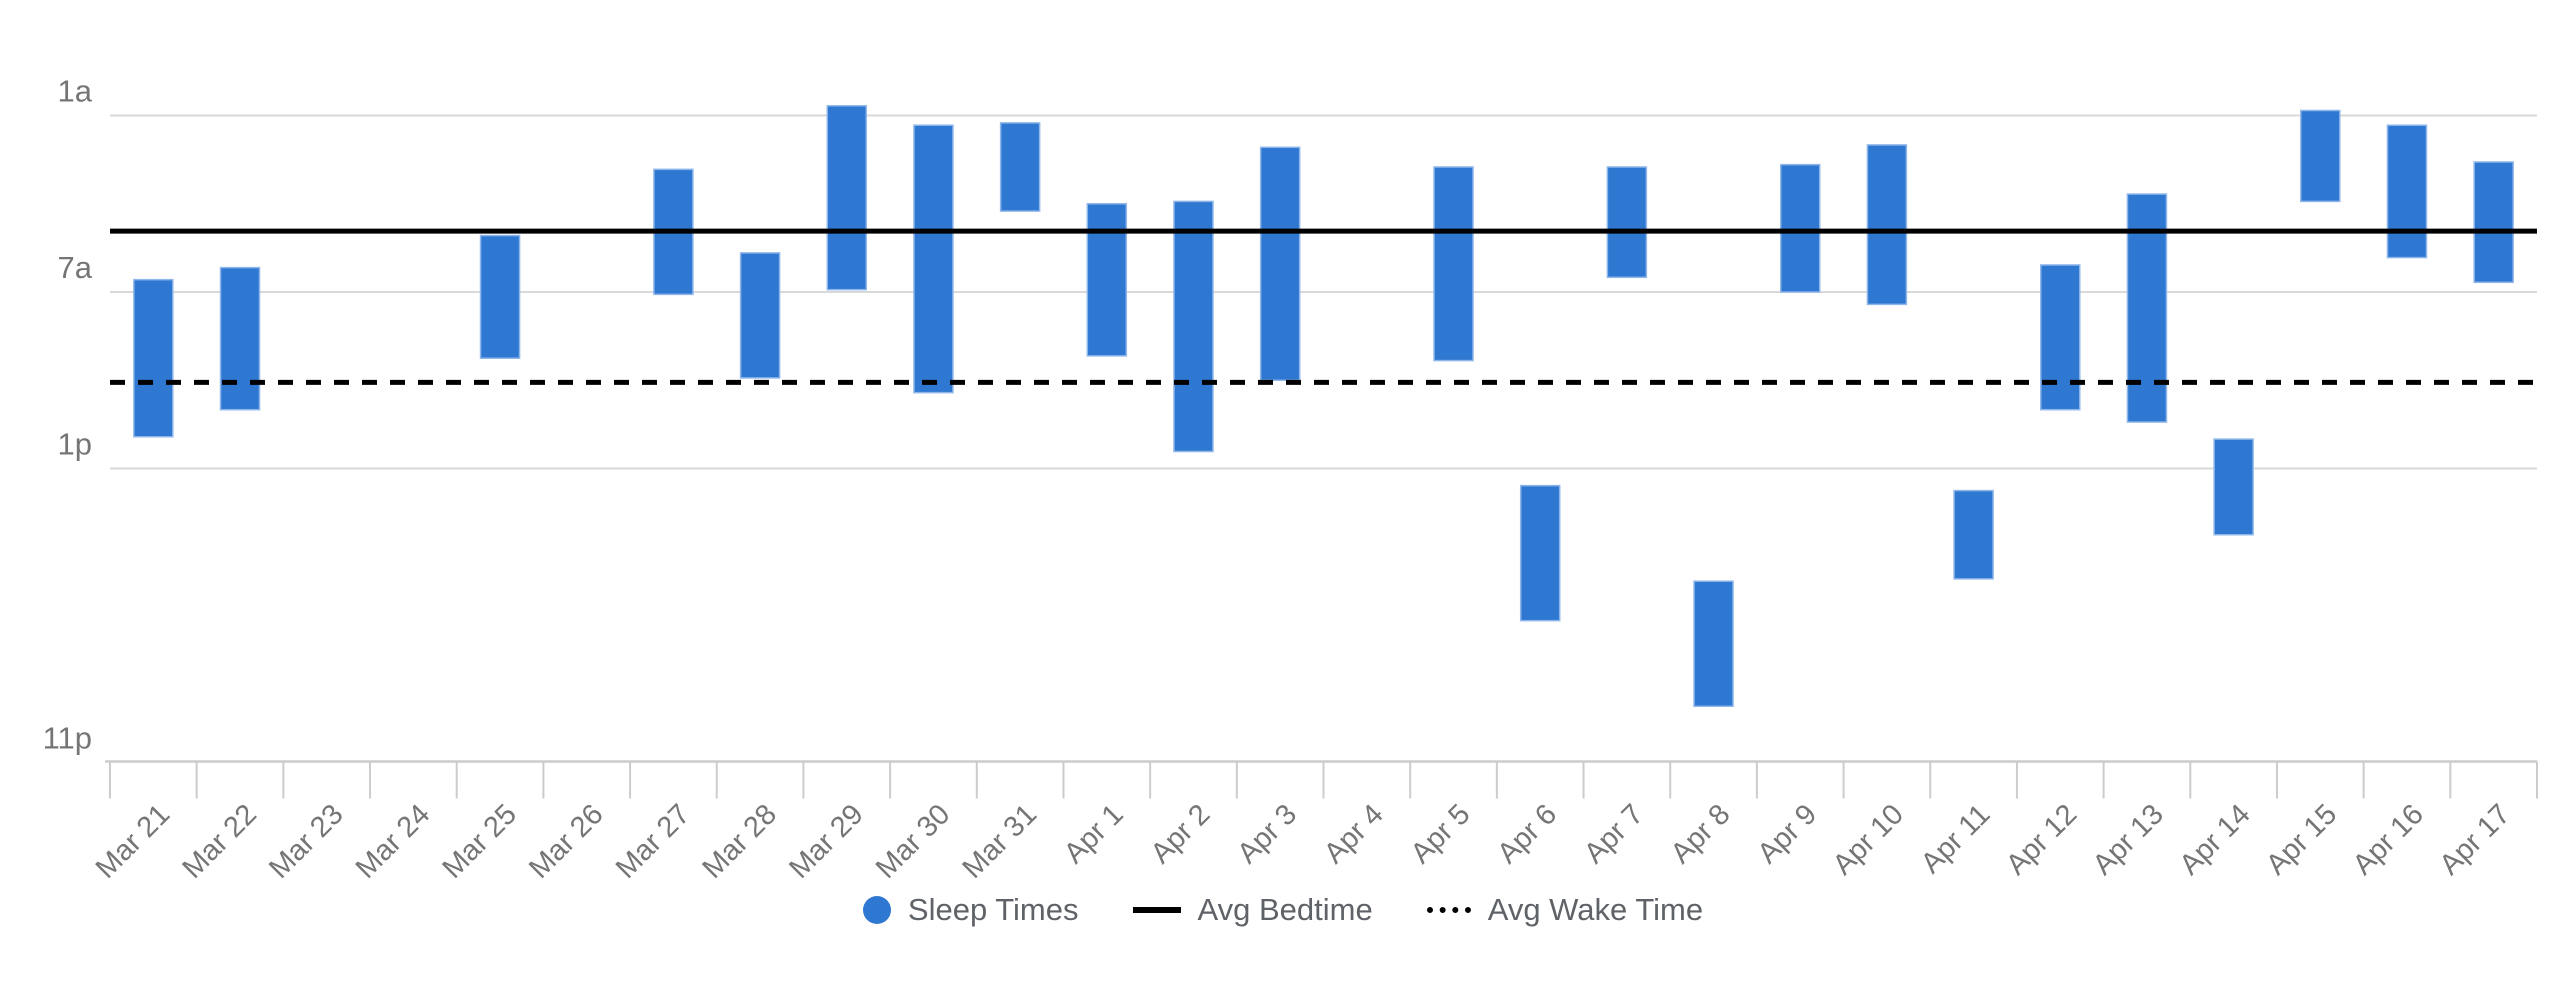 This screenshot has height=1002, width=2566. What do you see at coordinates (826, 841) in the screenshot?
I see `x-tick-label: Mar 29` at bounding box center [826, 841].